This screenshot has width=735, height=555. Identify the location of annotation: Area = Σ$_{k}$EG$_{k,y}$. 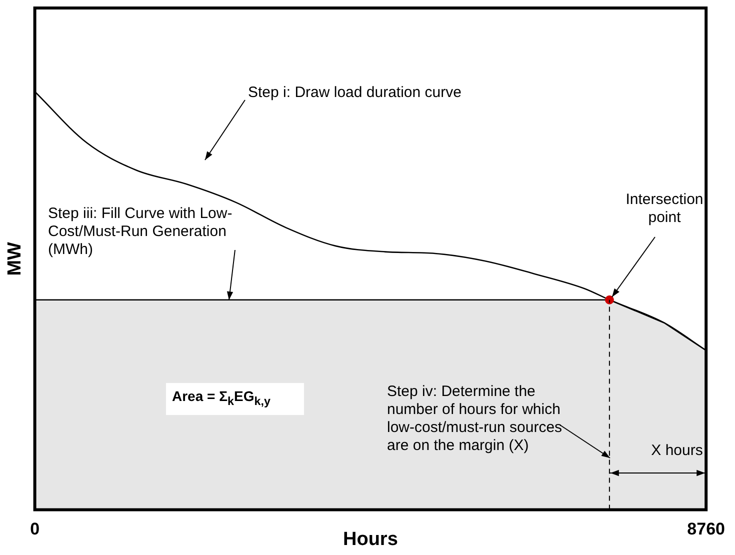
(235, 399).